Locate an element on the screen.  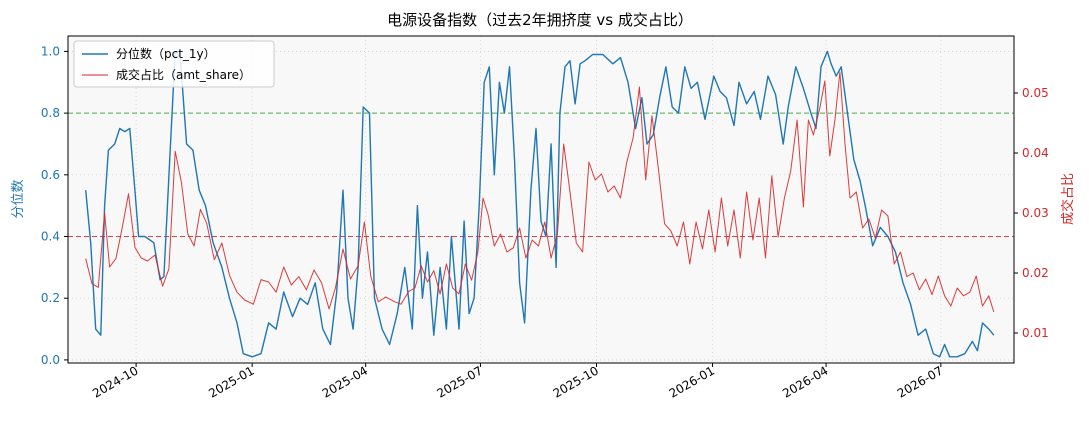
chart-title: 电源设备指数（过去2年拥挤度 vs 成交占比） is located at coordinates (540, 20).